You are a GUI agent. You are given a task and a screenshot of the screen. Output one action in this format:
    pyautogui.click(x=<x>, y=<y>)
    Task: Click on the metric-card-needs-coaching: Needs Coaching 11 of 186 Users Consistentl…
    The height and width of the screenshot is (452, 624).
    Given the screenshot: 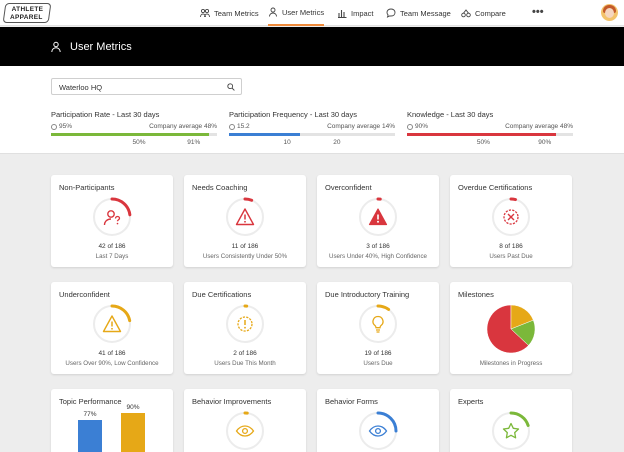 What is the action you would take?
    pyautogui.click(x=245, y=221)
    